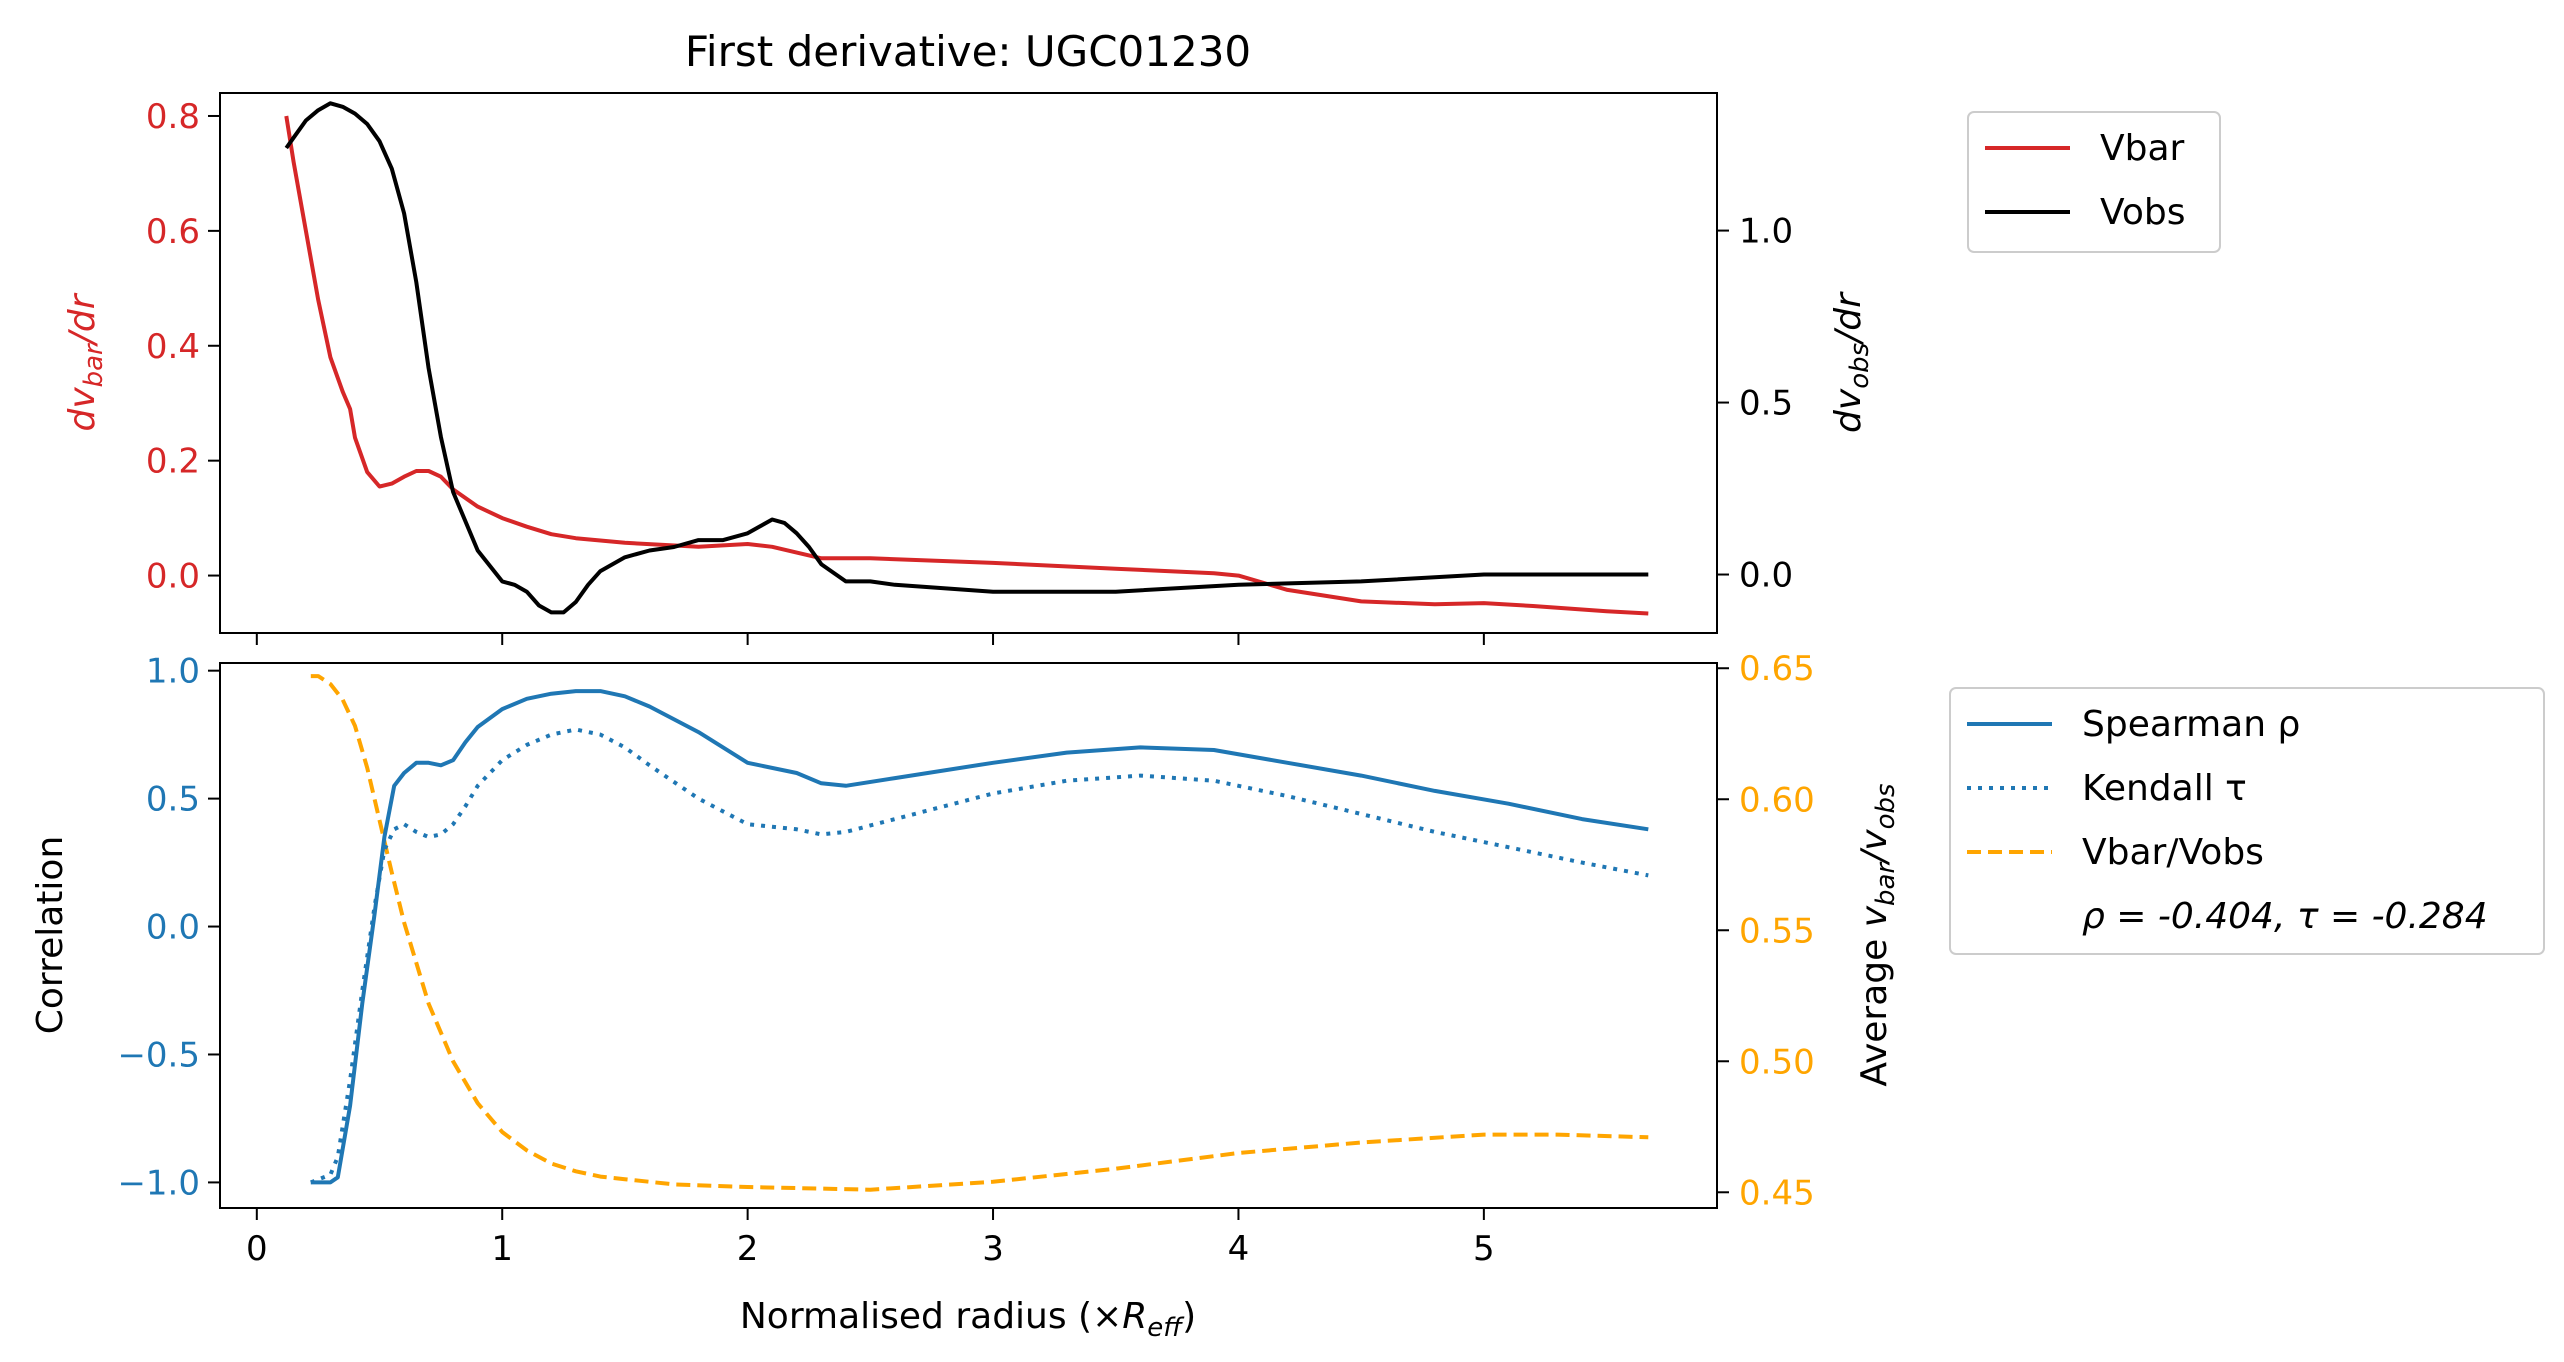  What do you see at coordinates (968, 51) in the screenshot?
I see `top-panel-title: First derivative: UGC01230` at bounding box center [968, 51].